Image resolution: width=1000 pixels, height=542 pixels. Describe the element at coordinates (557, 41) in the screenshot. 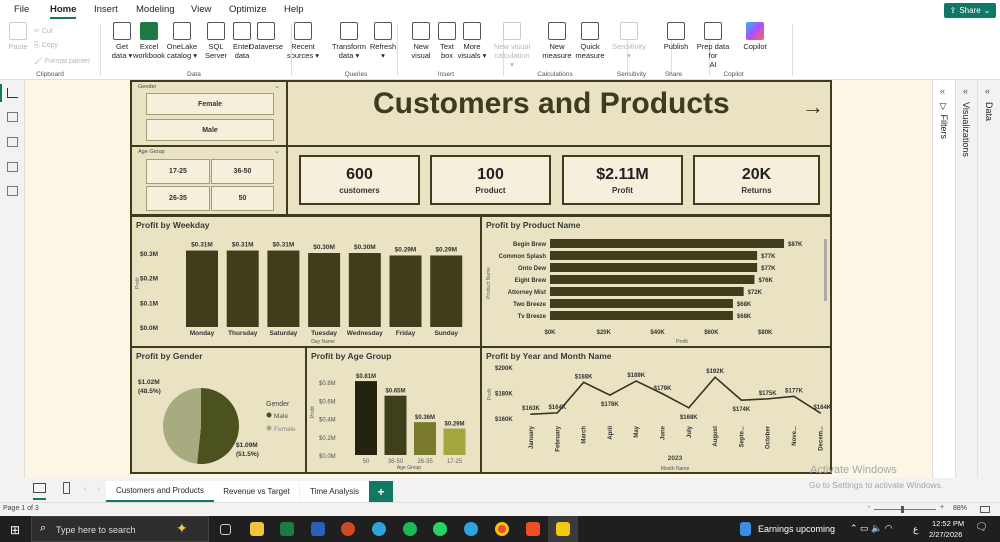

I see `calculations-newbutton: New measure` at that location.